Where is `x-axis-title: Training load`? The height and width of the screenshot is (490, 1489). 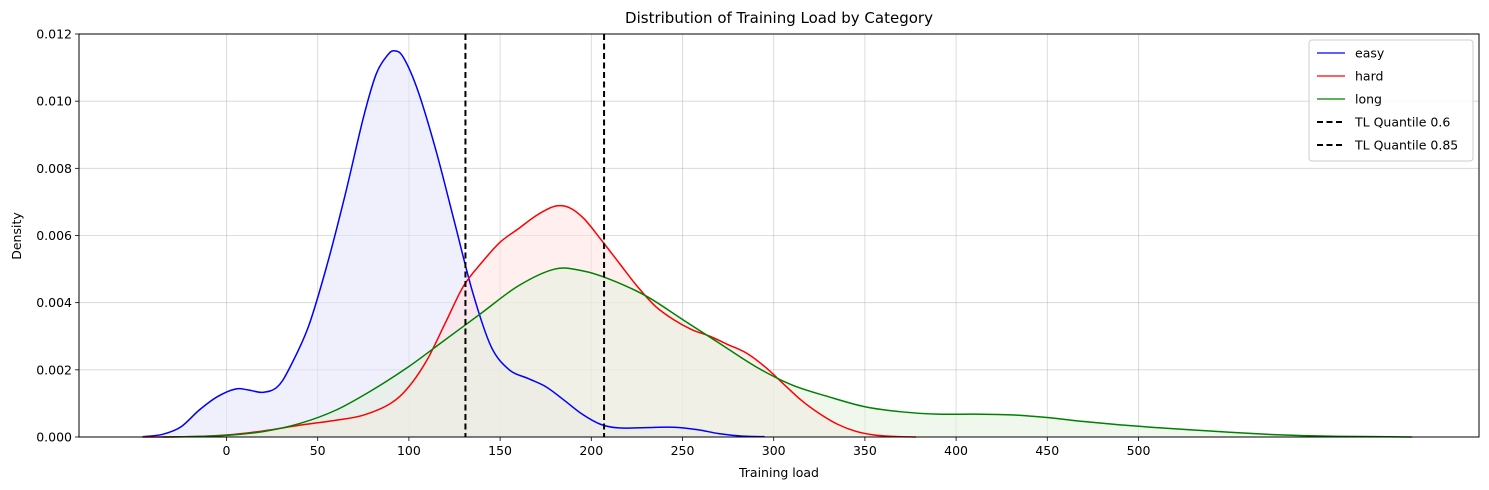
x-axis-title: Training load is located at coordinates (778, 472).